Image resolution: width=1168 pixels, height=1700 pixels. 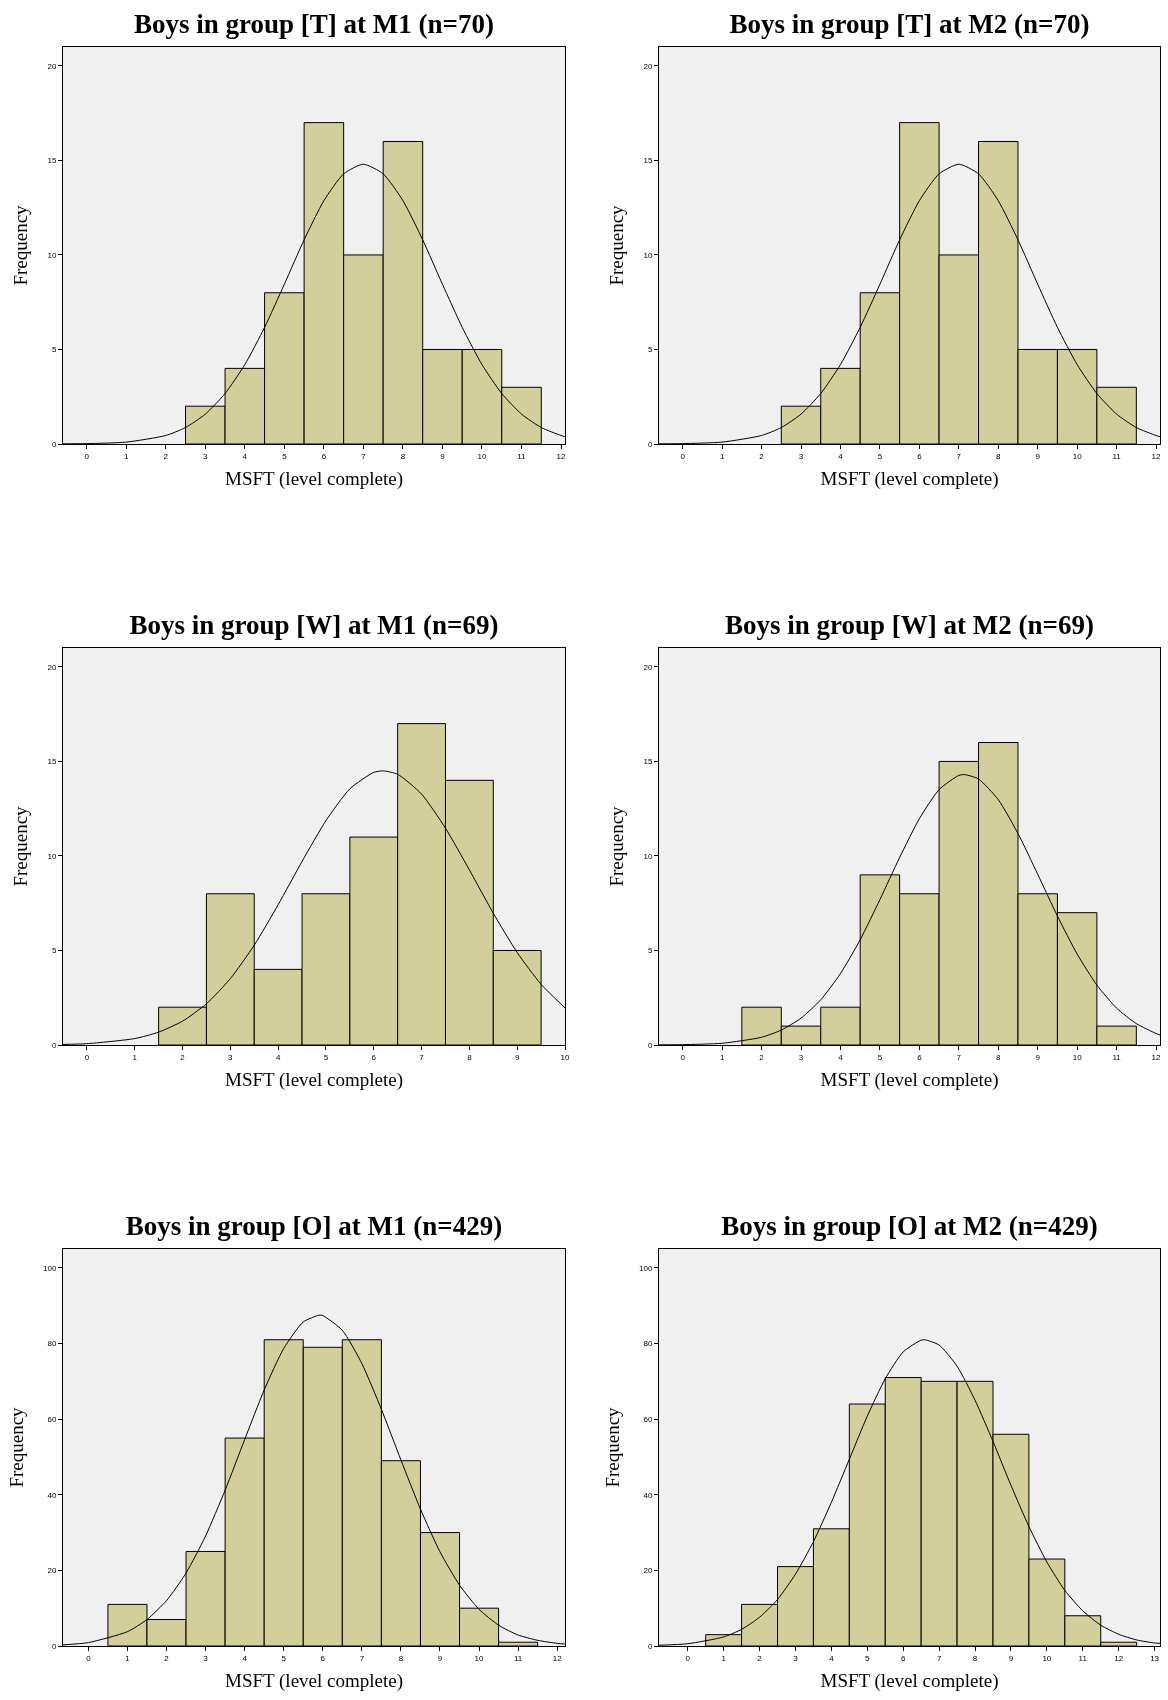 I want to click on x-tick-label: 13, so click(x=1155, y=1658).